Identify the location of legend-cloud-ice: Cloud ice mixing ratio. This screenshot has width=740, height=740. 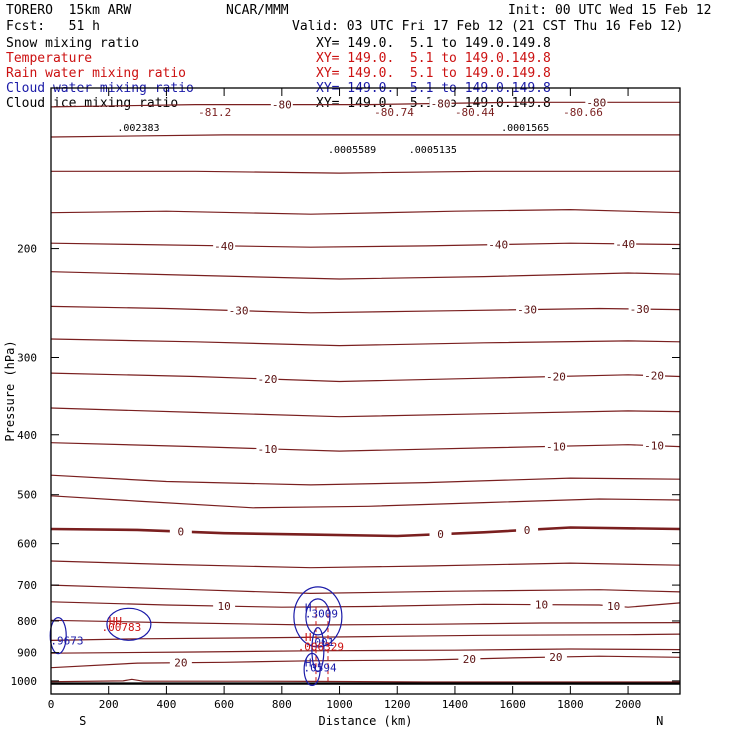
(92, 103).